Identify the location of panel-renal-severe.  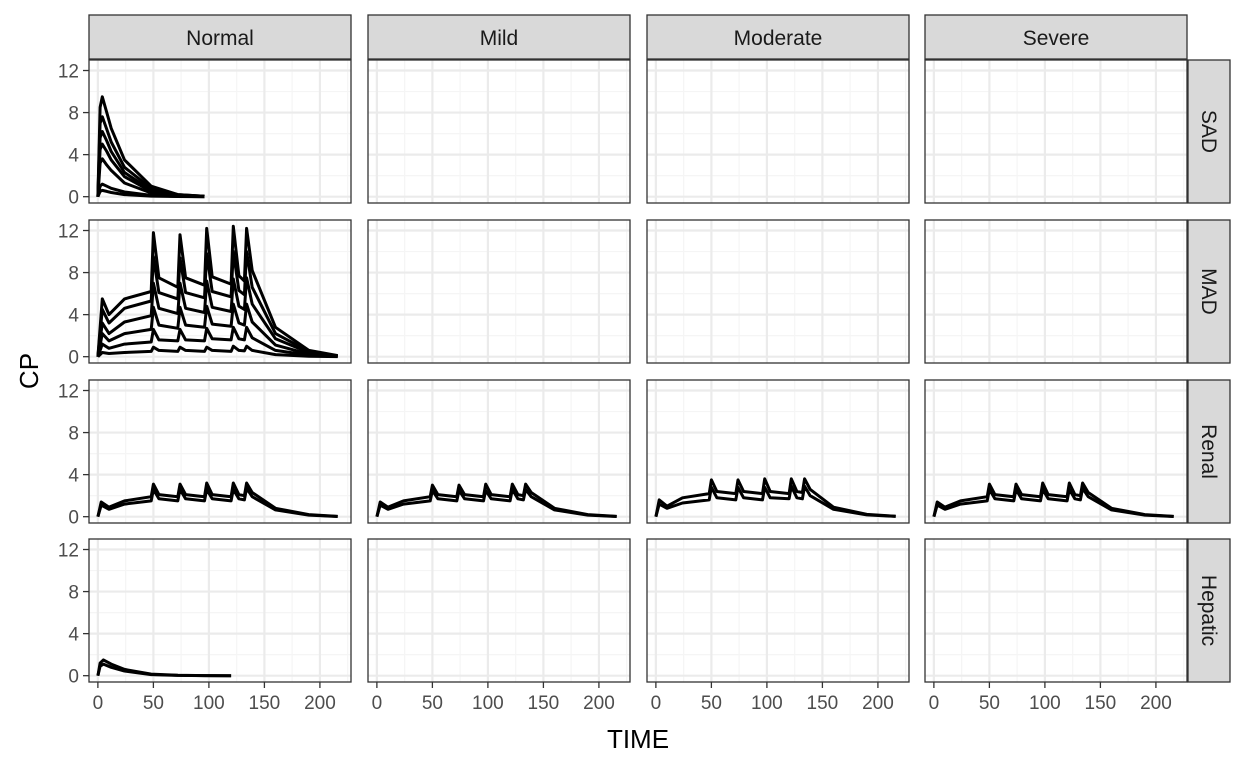
(1056, 451).